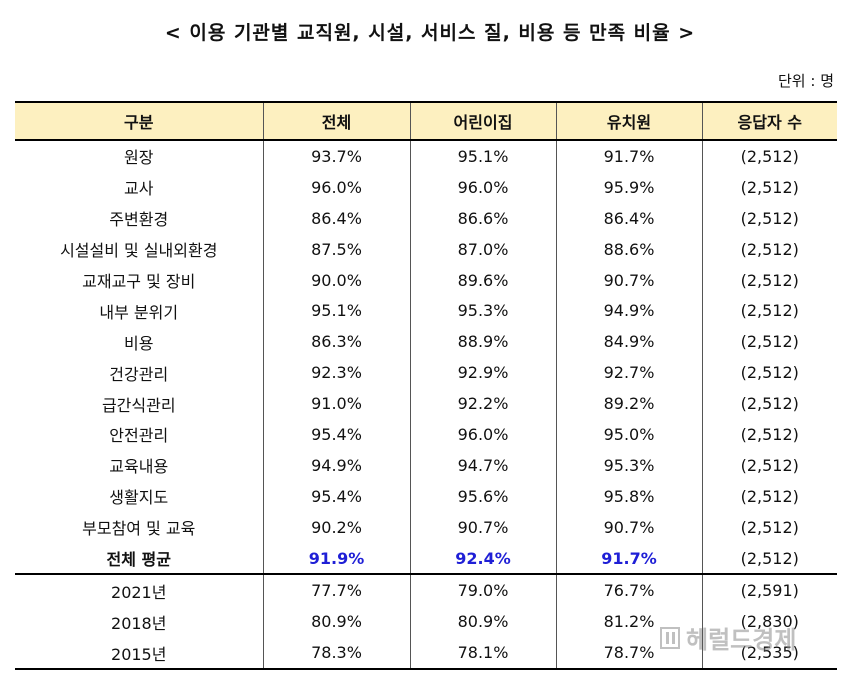  What do you see at coordinates (482, 311) in the screenshot?
I see `cell-daycare: 95.3%` at bounding box center [482, 311].